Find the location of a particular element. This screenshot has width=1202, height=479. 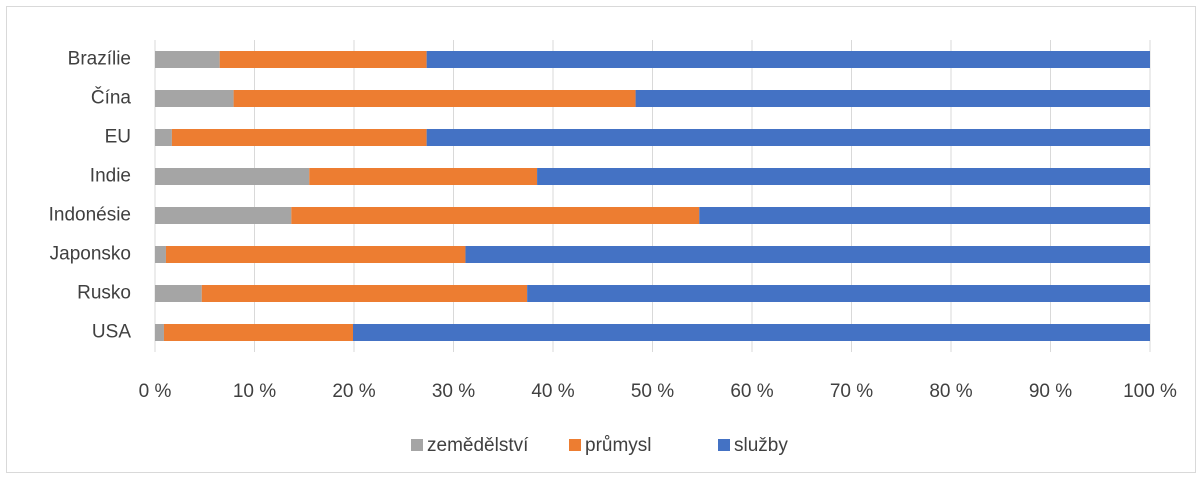

x-tick-label: 20 % is located at coordinates (353, 391).